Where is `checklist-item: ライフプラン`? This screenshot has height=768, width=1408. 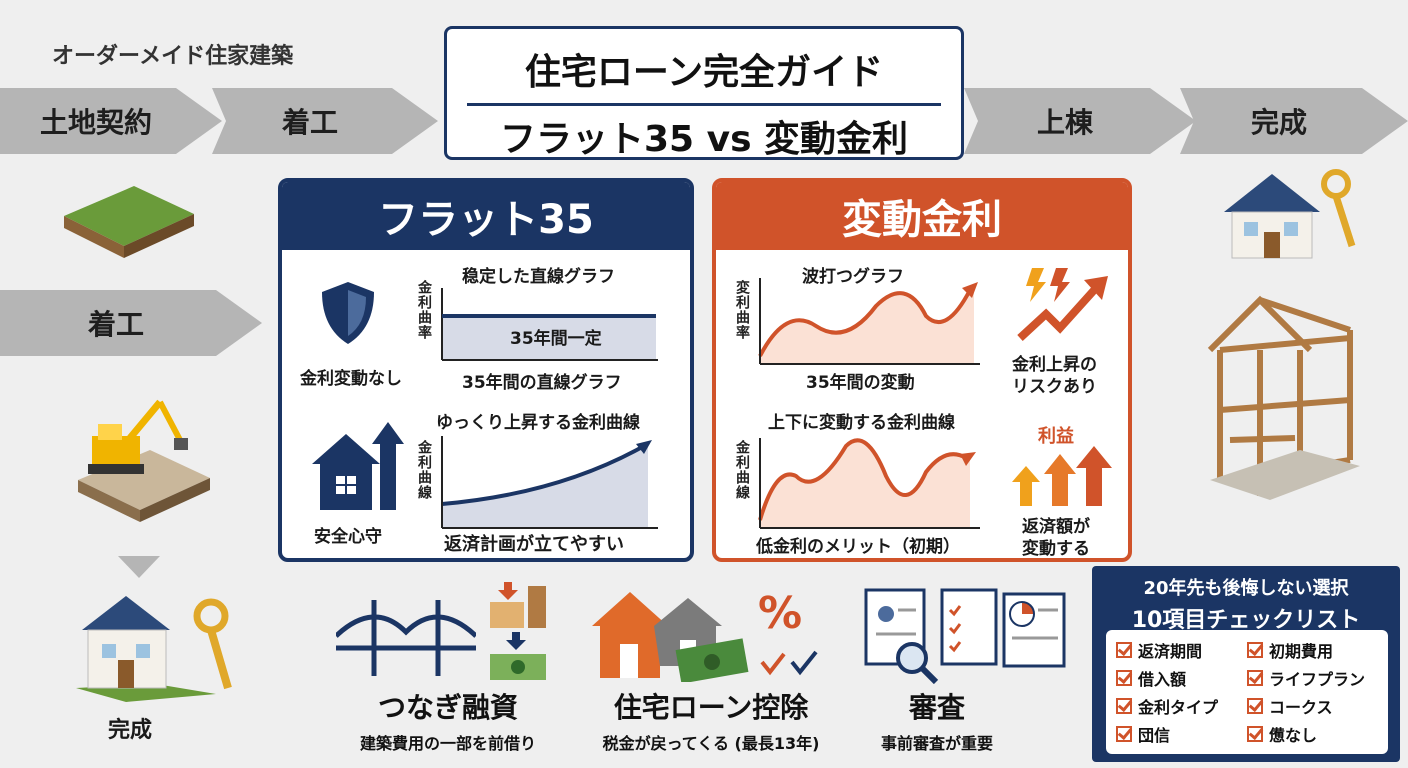 checklist-item: ライフプラン is located at coordinates (1312, 678).